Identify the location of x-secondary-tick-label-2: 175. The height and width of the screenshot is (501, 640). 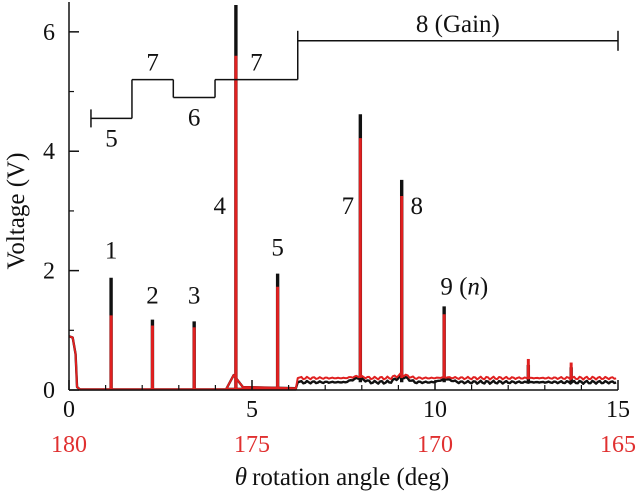
(252, 445).